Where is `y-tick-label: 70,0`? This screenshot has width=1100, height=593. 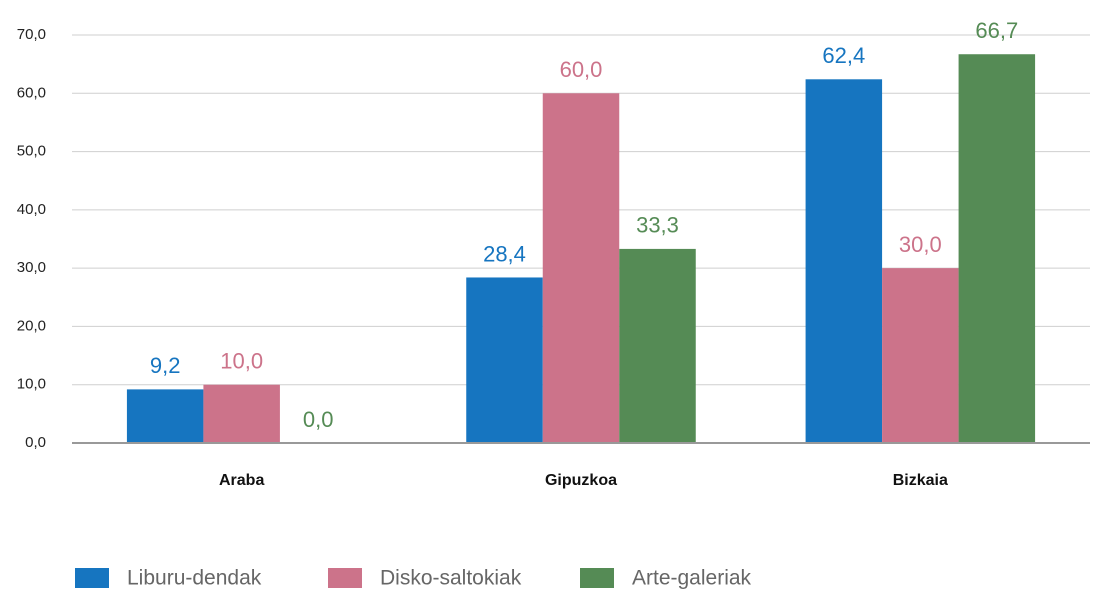 y-tick-label: 70,0 is located at coordinates (31, 34).